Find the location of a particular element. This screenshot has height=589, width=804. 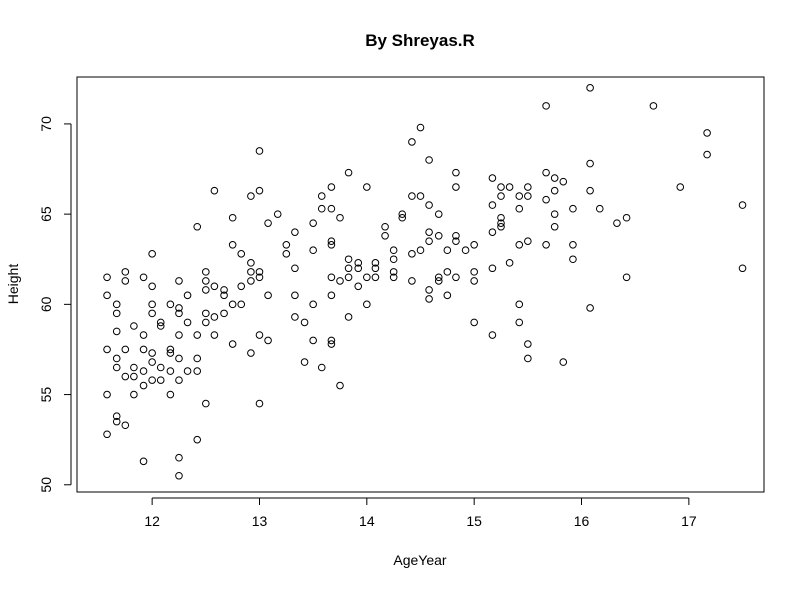

x-tick-label: 16 is located at coordinates (582, 521).